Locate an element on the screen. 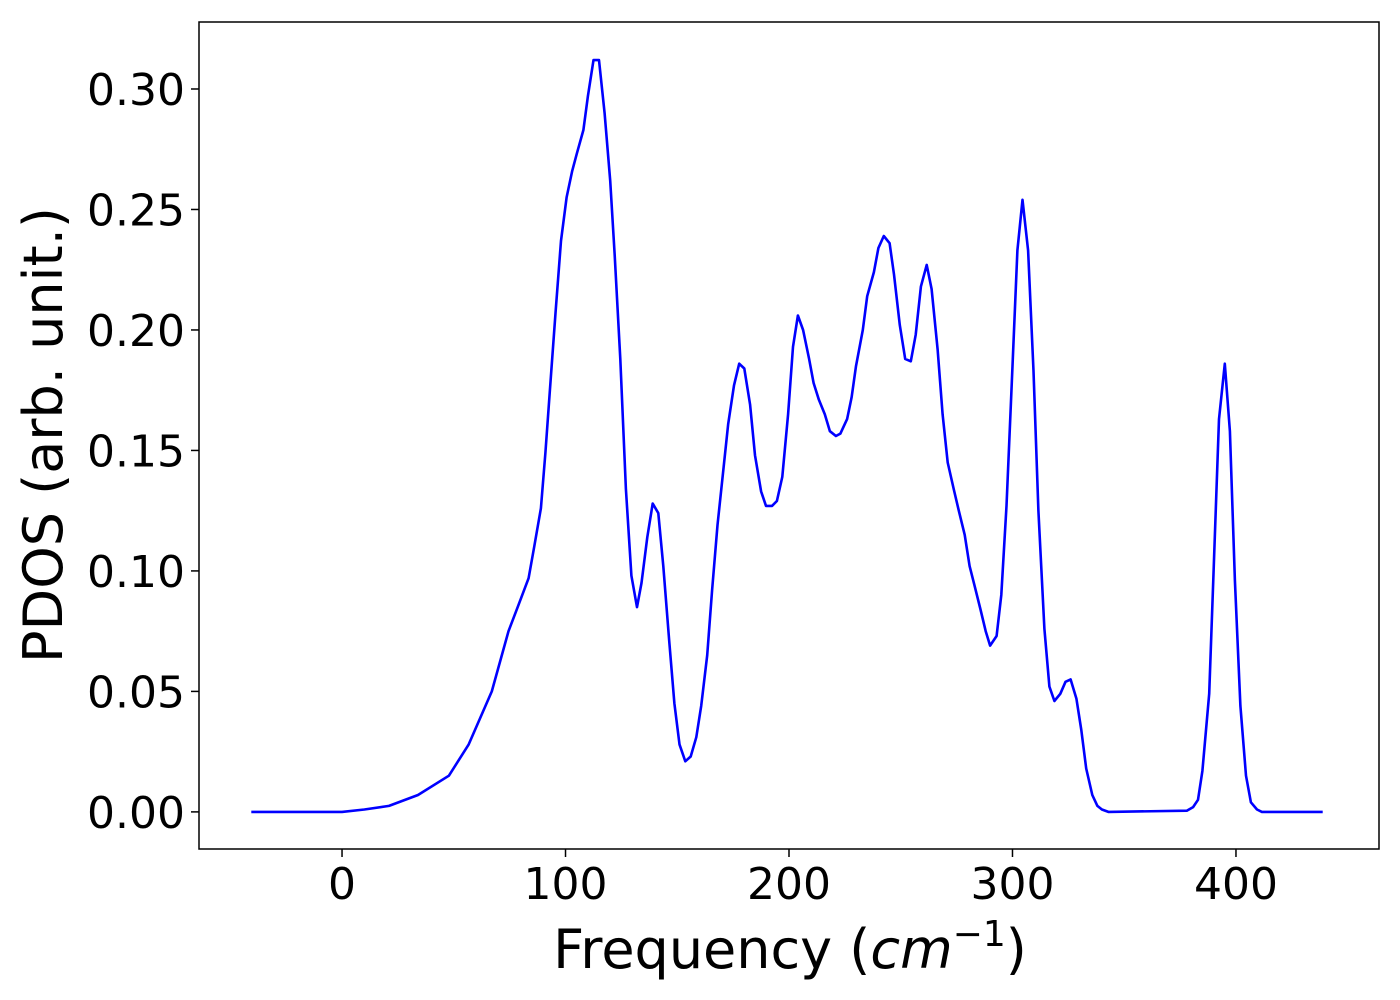  x-label-math: cm is located at coordinates (911, 949).